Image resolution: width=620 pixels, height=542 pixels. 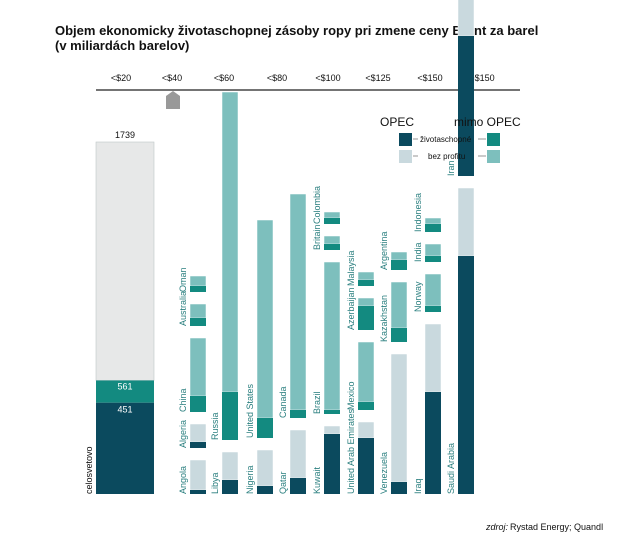 What do you see at coordinates (215, 483) in the screenshot?
I see `country-label: Libya` at bounding box center [215, 483].